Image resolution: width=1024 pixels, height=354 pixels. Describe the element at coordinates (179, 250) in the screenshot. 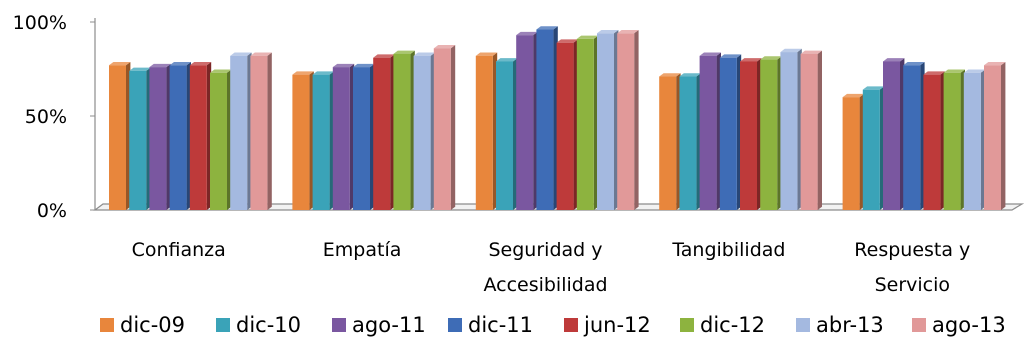

I see `category-label: Confianza` at that location.